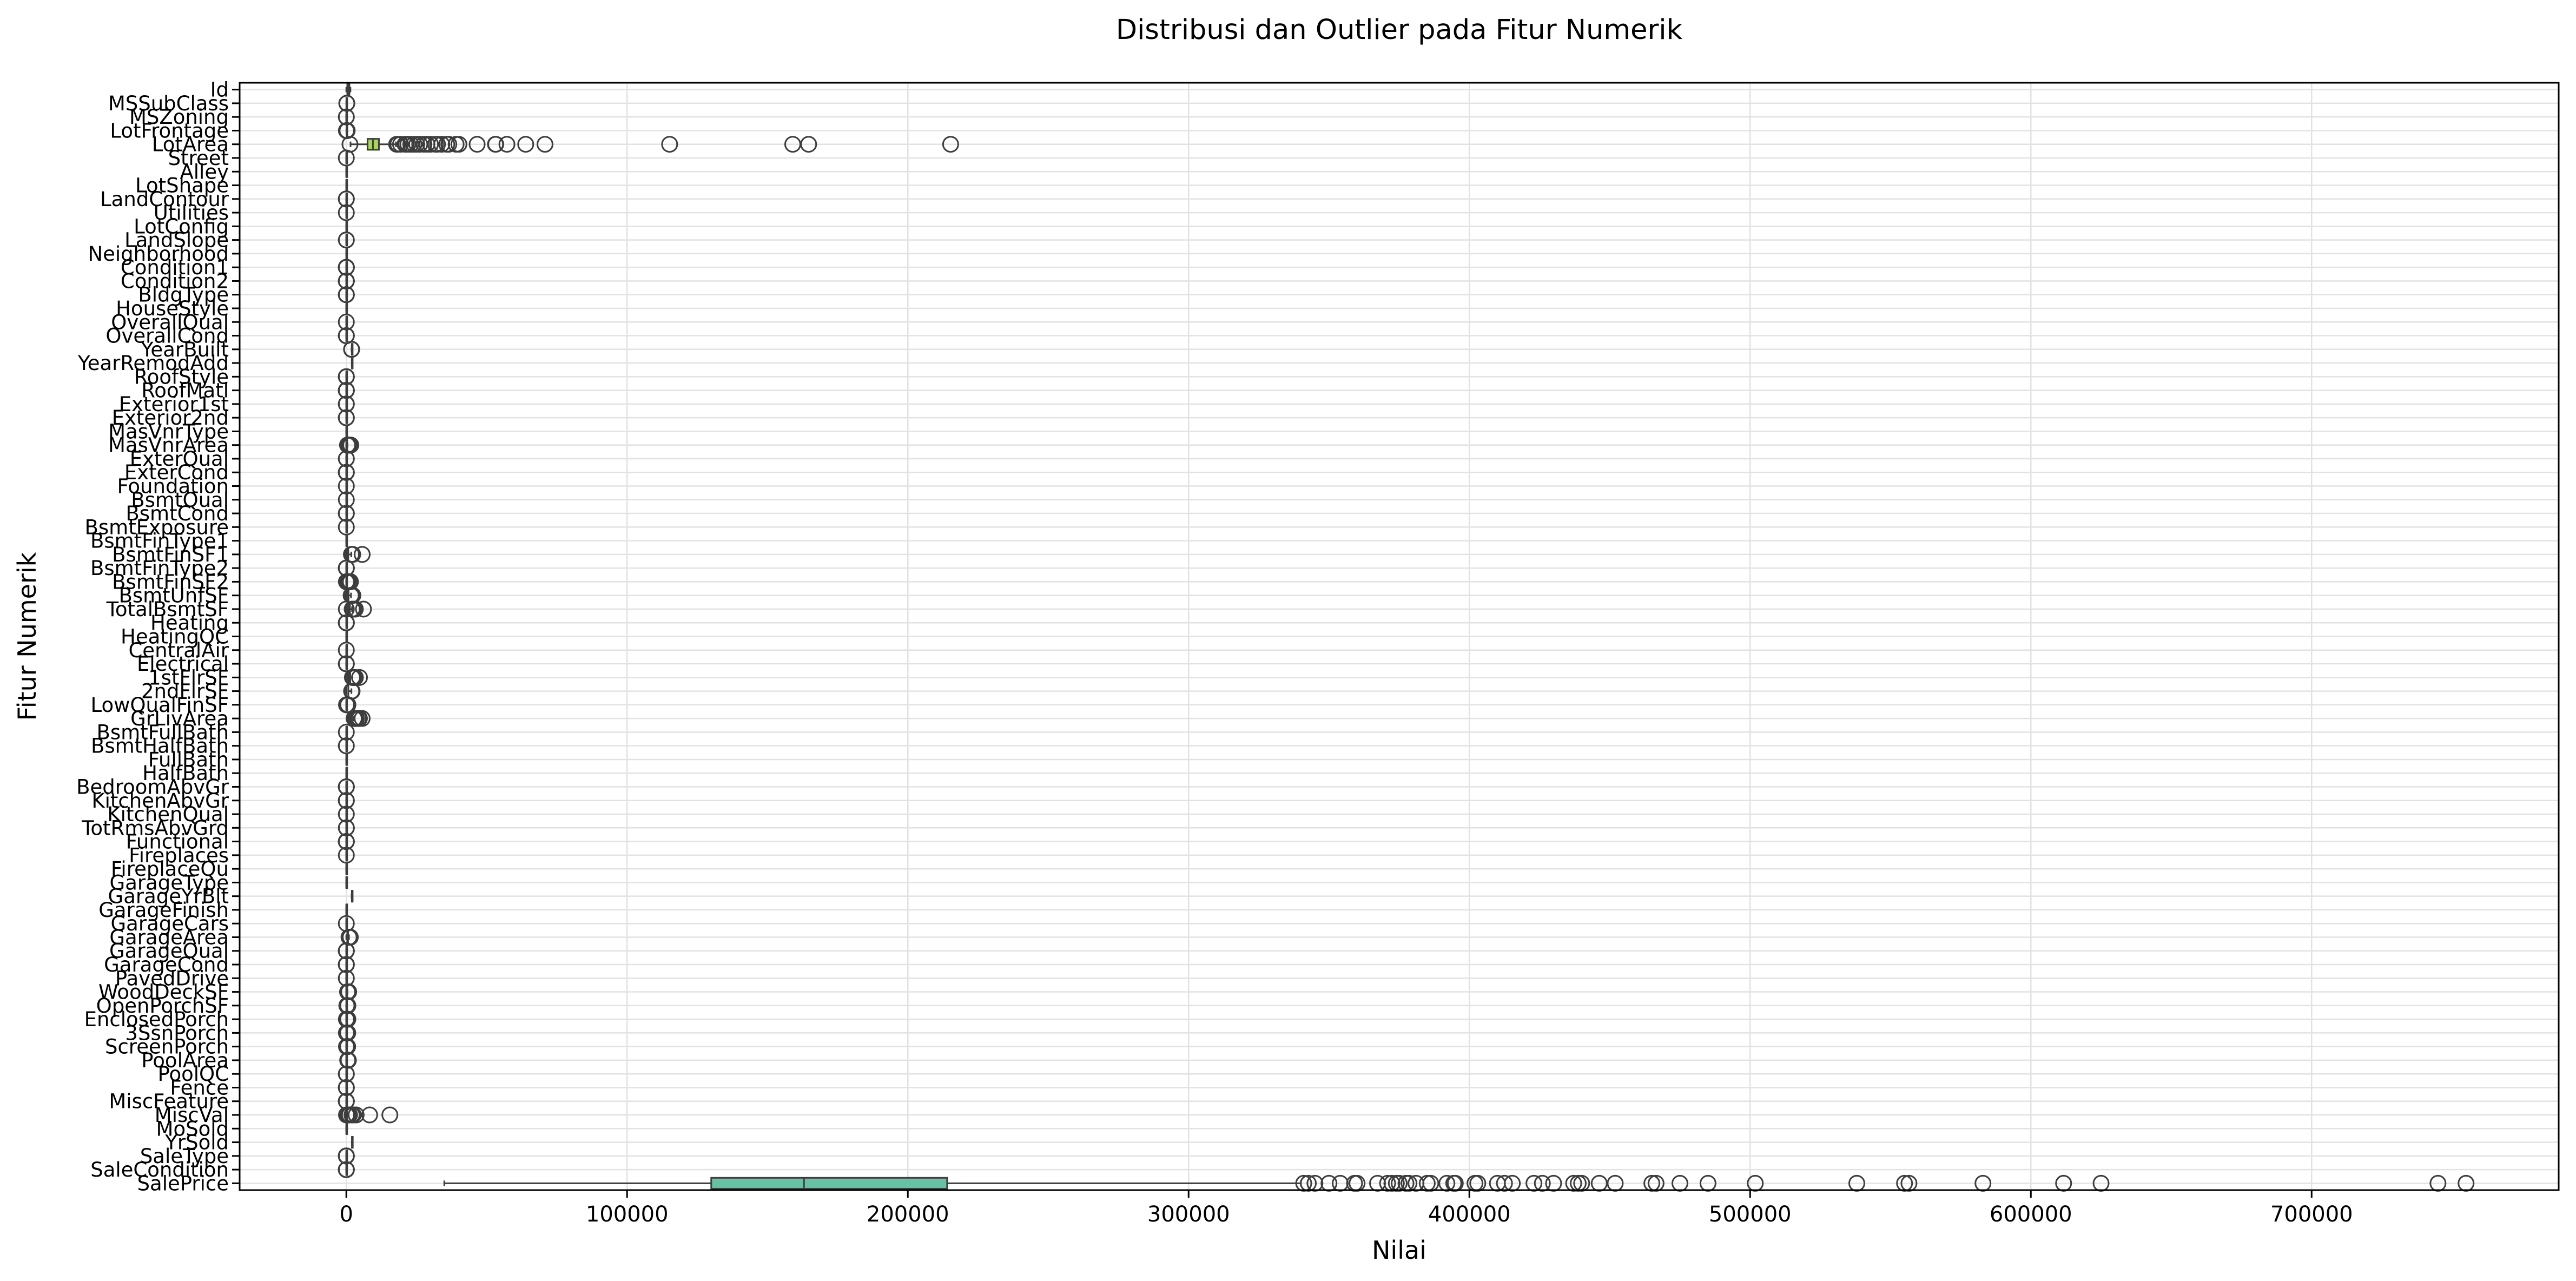 This screenshot has width=2576, height=1281. I want to click on y-tick-label: MSSubClass, so click(168, 103).